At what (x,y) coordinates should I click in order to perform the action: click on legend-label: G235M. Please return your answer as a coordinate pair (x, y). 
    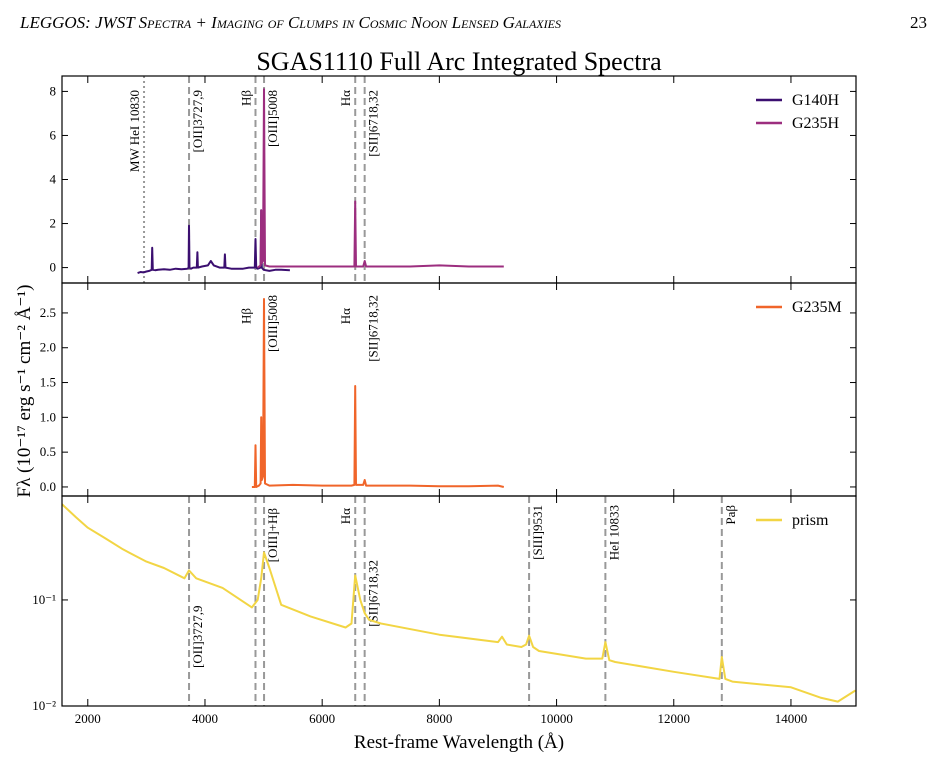
    Looking at the image, I should click on (817, 307).